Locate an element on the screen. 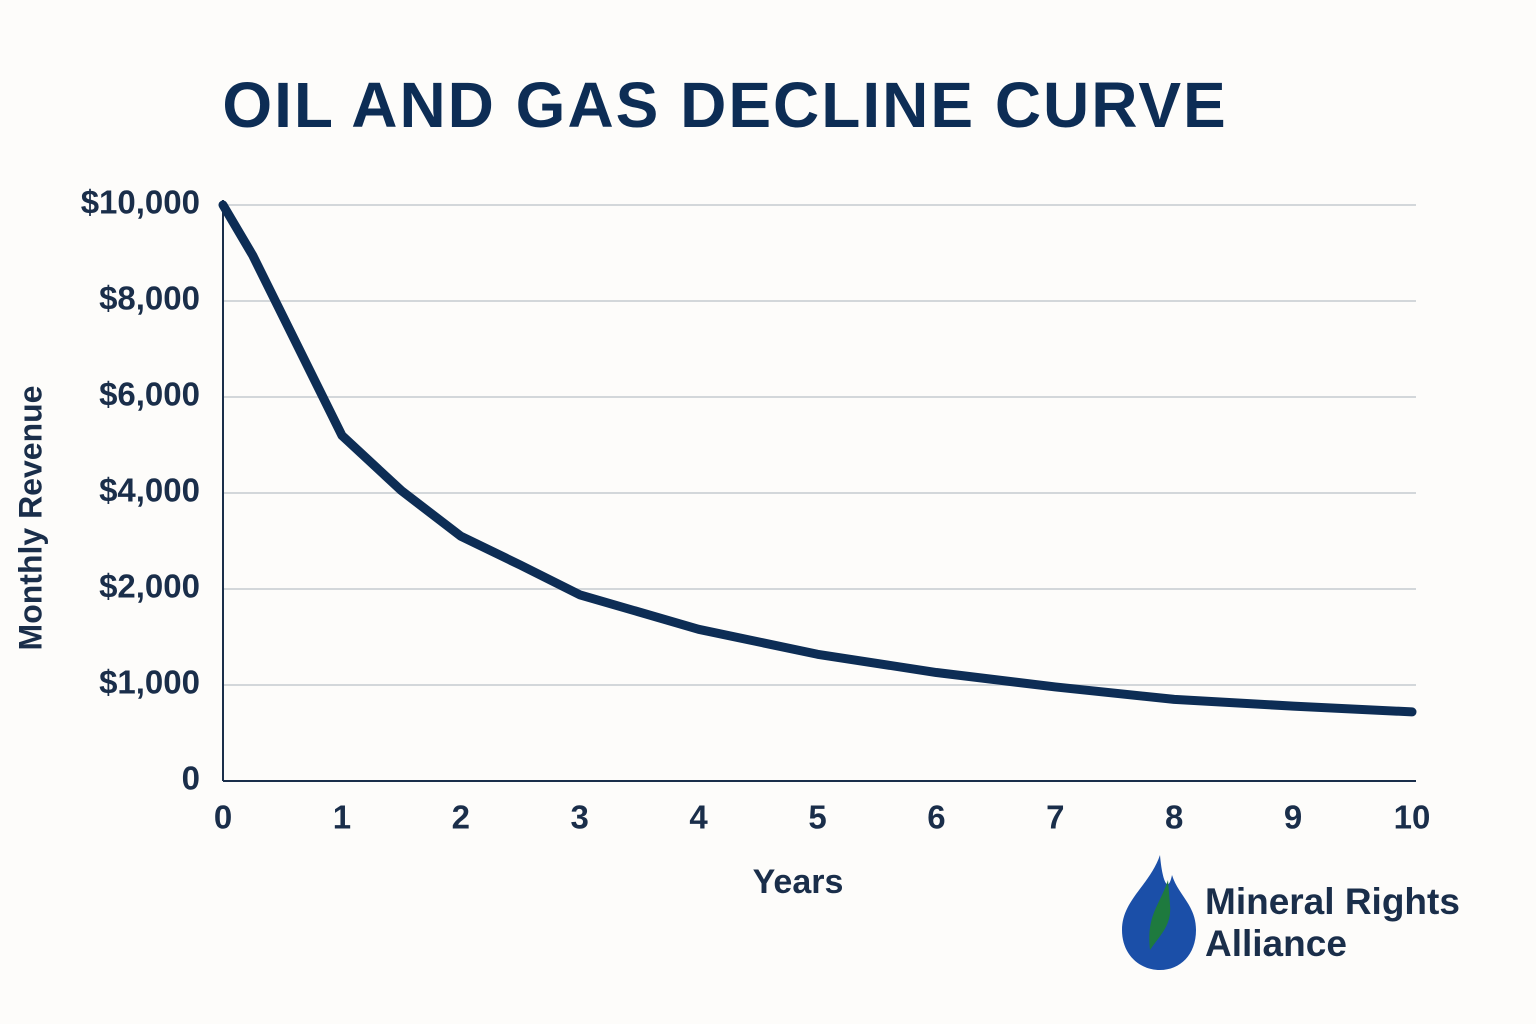 This screenshot has width=1536, height=1024. x-tick-label: 0 is located at coordinates (223, 817).